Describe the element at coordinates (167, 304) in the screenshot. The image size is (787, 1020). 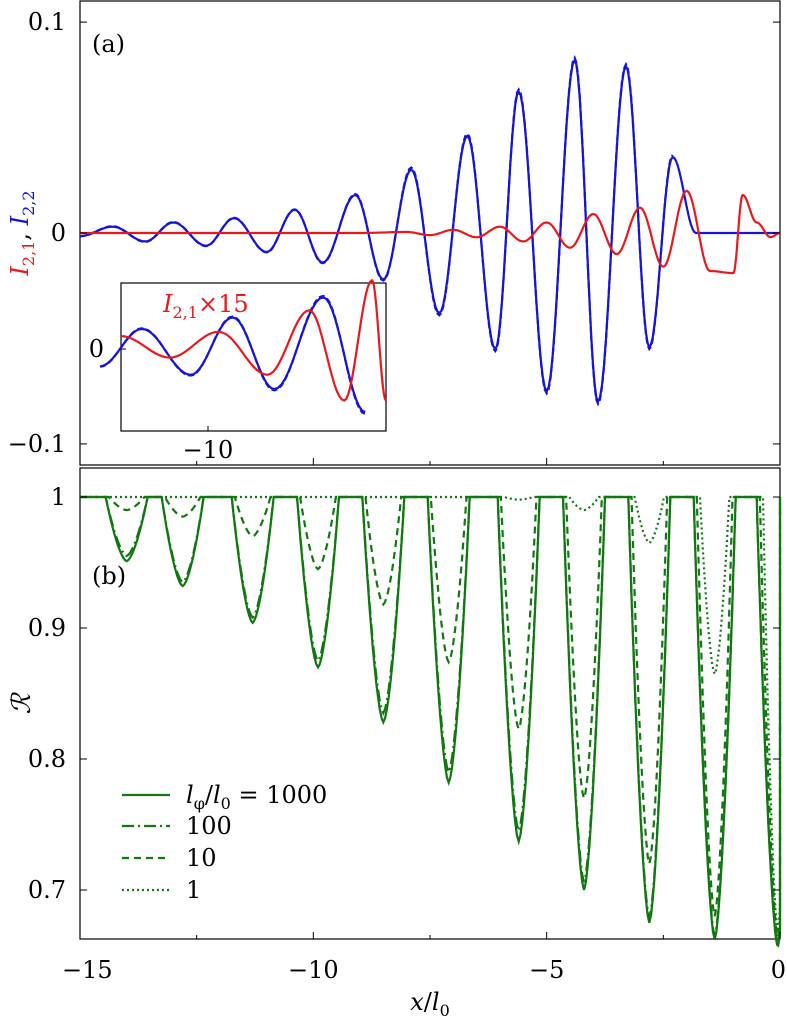
I see `inset-label-i: I` at that location.